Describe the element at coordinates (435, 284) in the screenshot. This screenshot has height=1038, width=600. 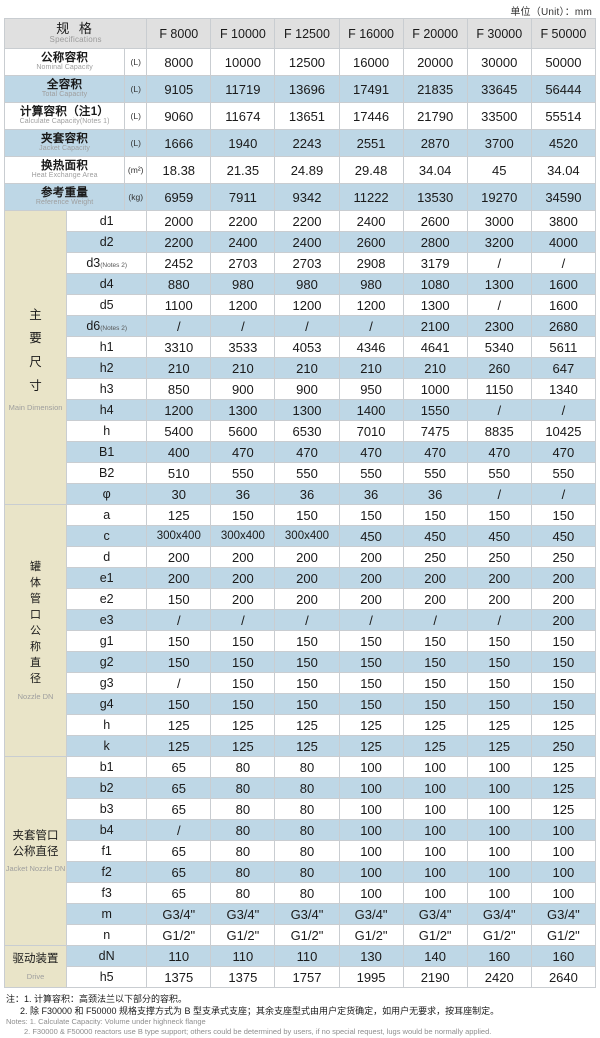
I see `data-cell: 1080` at that location.